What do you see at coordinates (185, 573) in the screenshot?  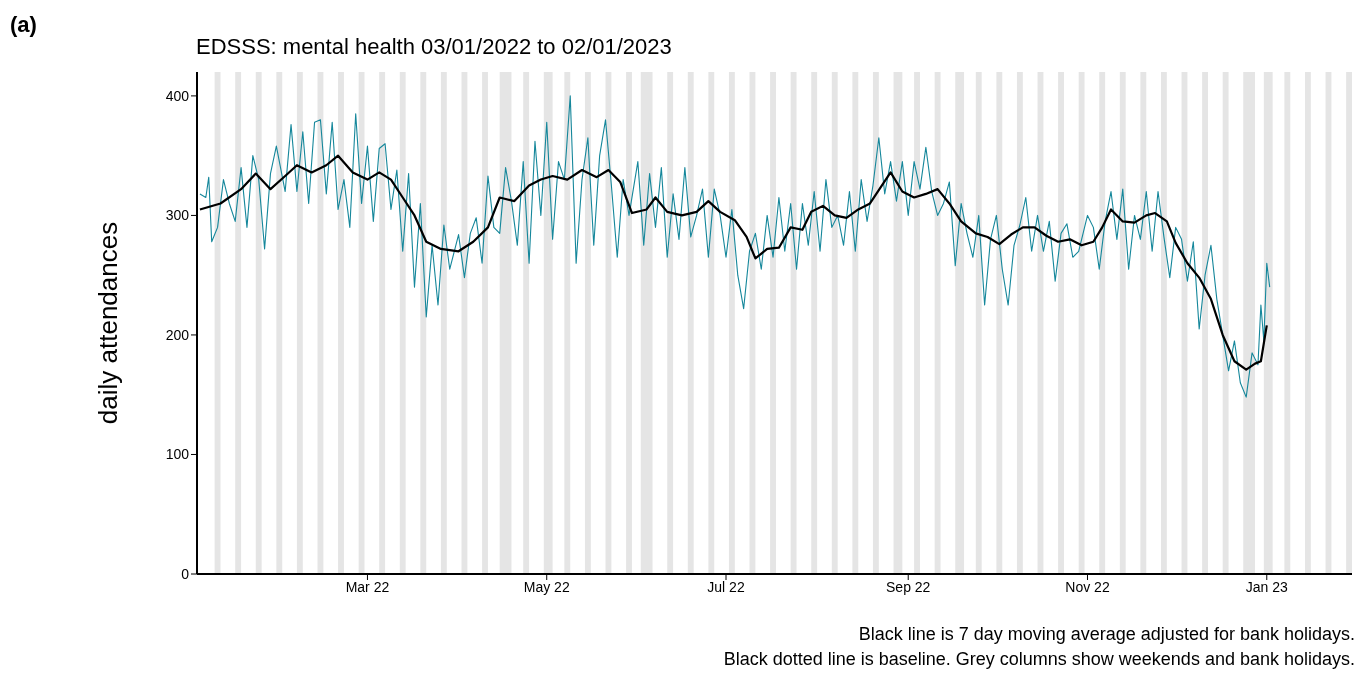 I see `y-tick-label: 0` at bounding box center [185, 573].